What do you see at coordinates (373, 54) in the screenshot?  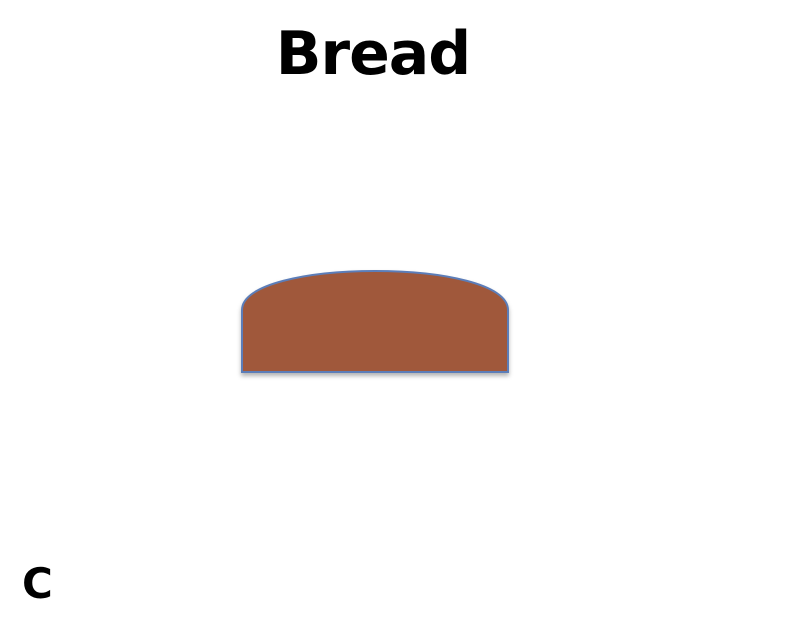 I see `slide-title: Bread` at bounding box center [373, 54].